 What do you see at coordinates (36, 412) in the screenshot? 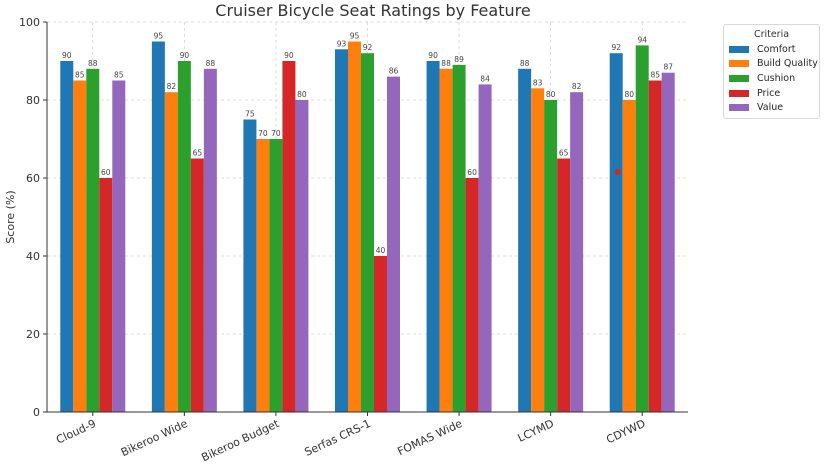
I see `y-tick-label: 0` at bounding box center [36, 412].